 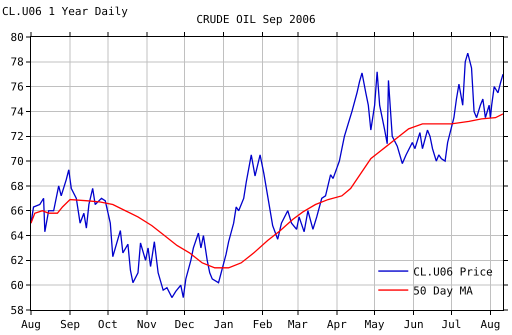 I want to click on y-tick-label: 64, so click(x=17, y=235).